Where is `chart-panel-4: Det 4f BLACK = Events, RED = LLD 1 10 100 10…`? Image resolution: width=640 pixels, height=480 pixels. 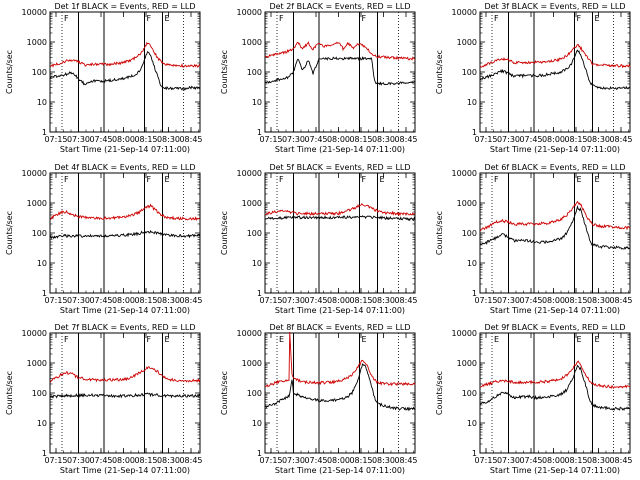 chart-panel-4: Det 4f BLACK = Events, RED = LLD 1 10 100 10… is located at coordinates (104, 239).